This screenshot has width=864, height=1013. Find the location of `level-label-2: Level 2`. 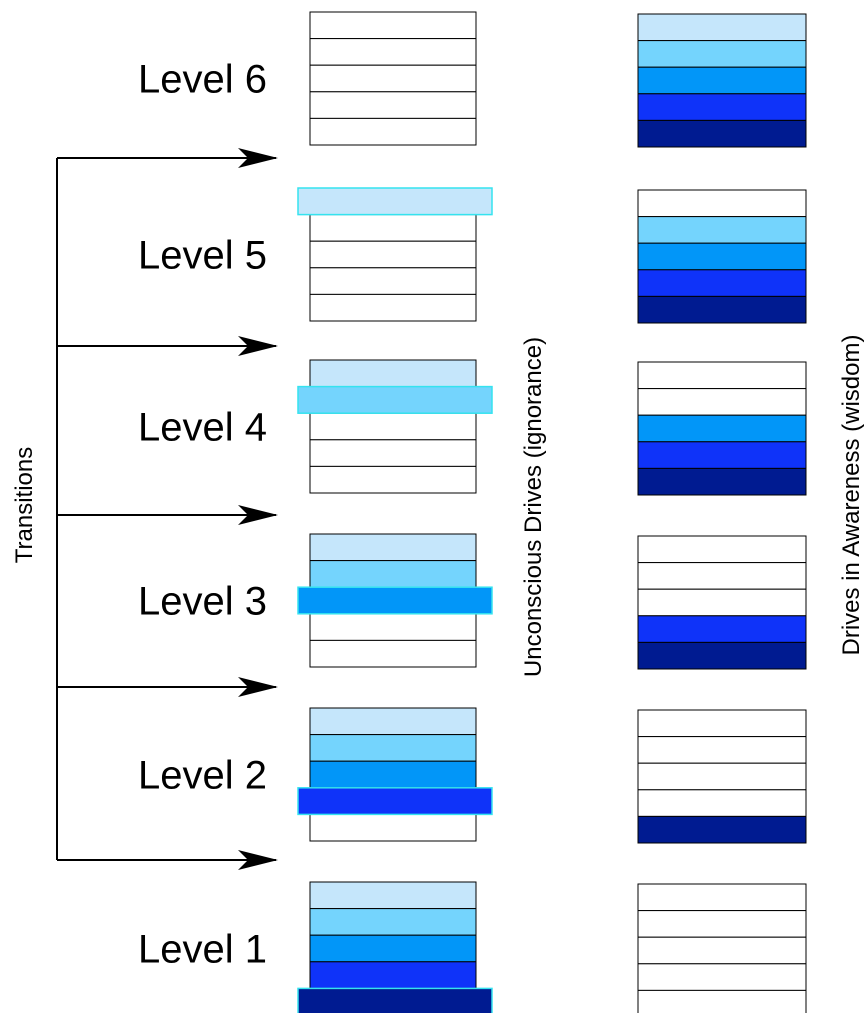

level-label-2: Level 2 is located at coordinates (202, 776).